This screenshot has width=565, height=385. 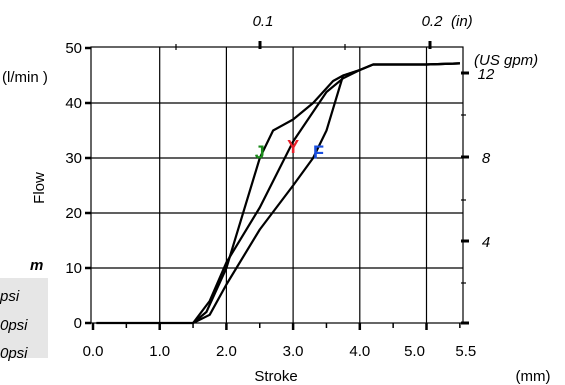 What do you see at coordinates (263, 21) in the screenshot?
I see `top-axis-tick-label: 0.1` at bounding box center [263, 21].